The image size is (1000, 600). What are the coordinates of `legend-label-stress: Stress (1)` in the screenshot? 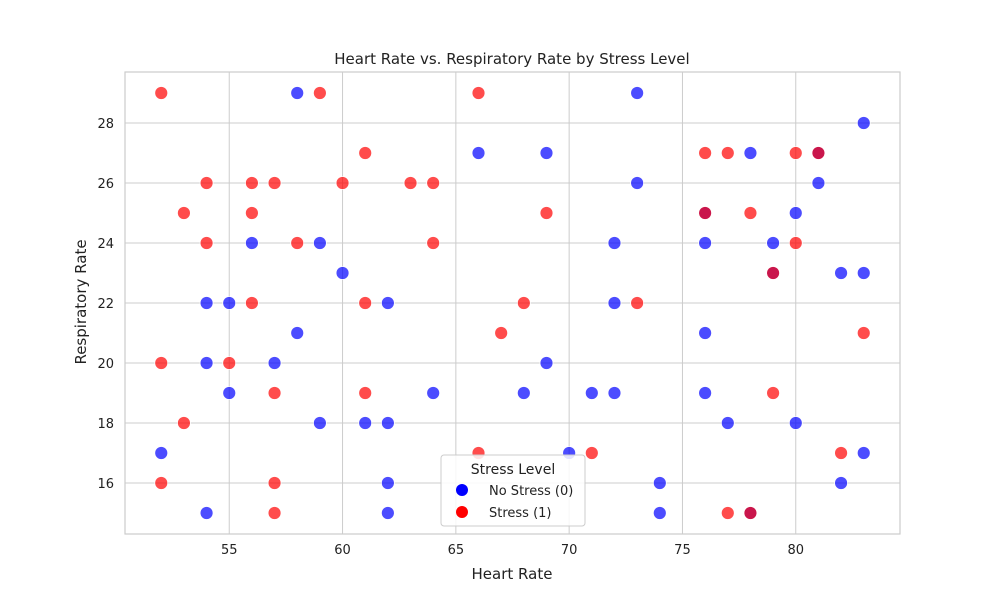 It's located at (520, 513).